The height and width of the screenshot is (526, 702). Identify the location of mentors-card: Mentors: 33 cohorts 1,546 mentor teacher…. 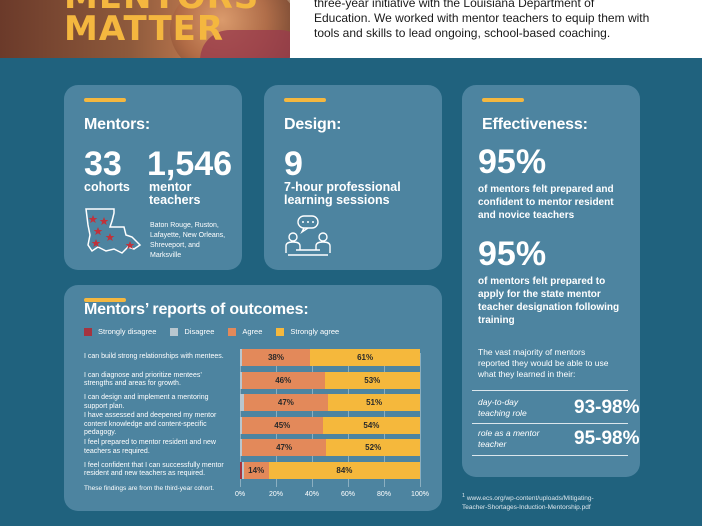
(153, 177).